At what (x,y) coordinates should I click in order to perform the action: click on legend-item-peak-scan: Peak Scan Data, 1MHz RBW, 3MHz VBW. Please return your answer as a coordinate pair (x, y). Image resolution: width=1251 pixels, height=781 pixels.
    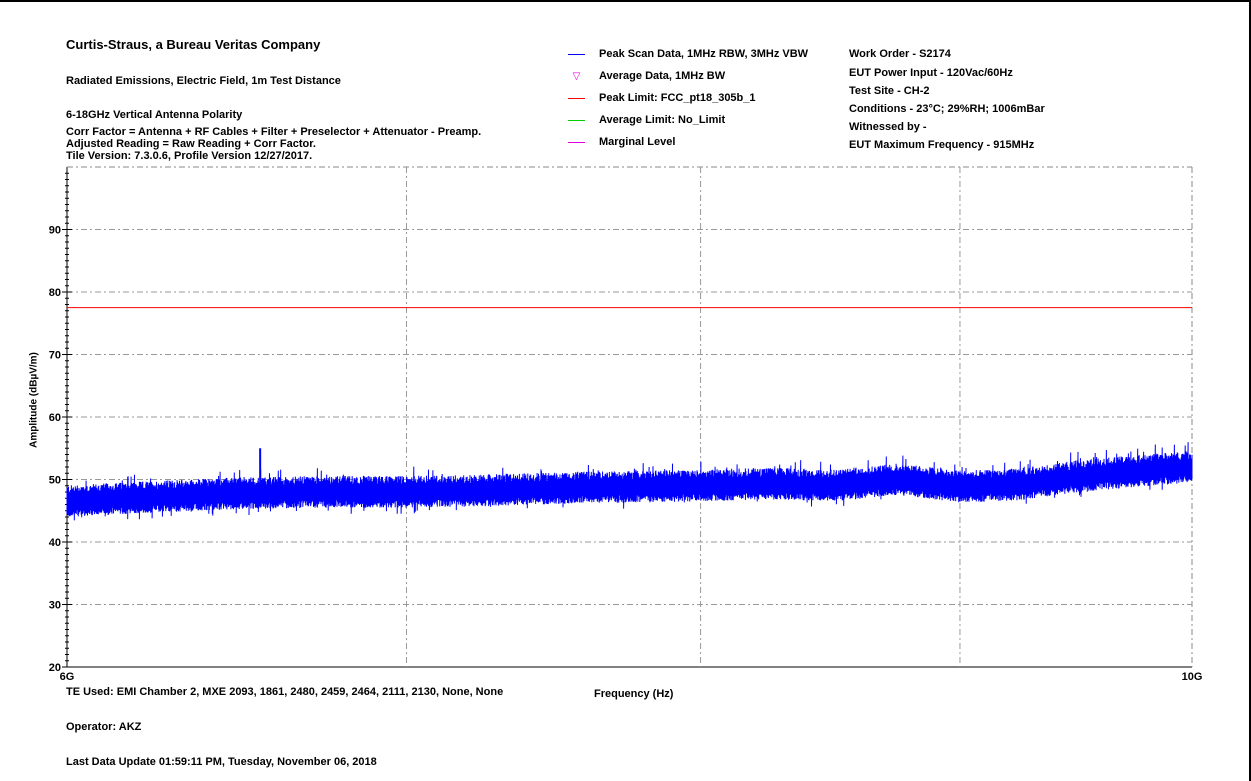
    Looking at the image, I should click on (688, 54).